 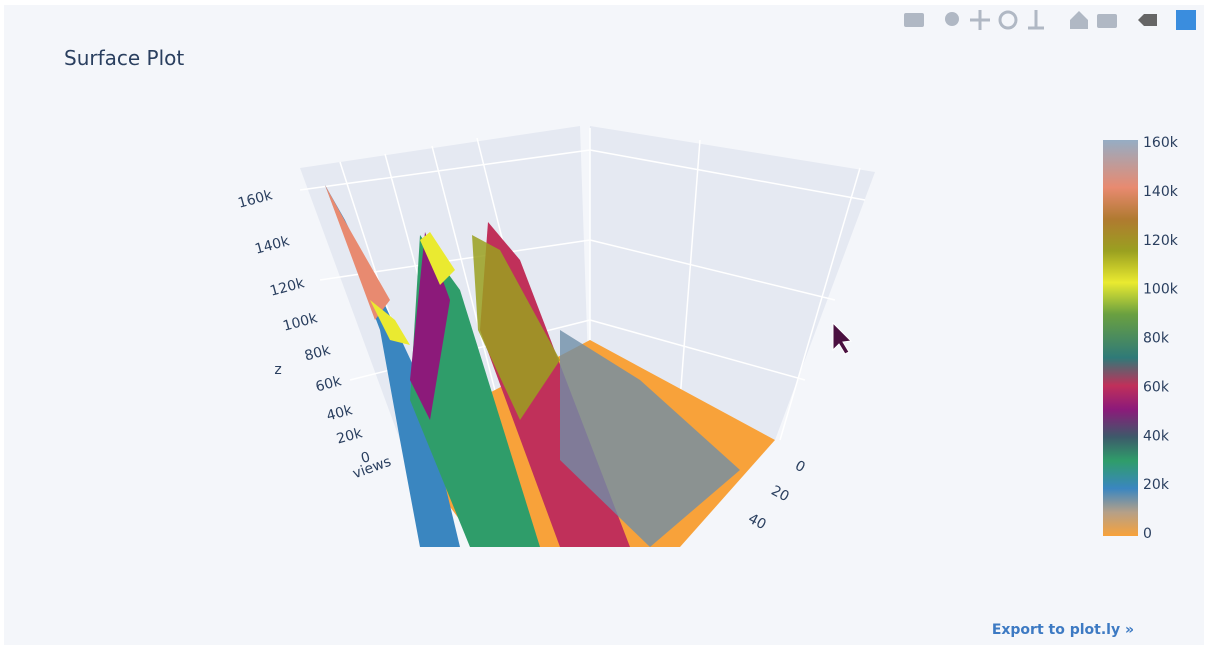 I want to click on camera-icon, so click(x=914, y=20).